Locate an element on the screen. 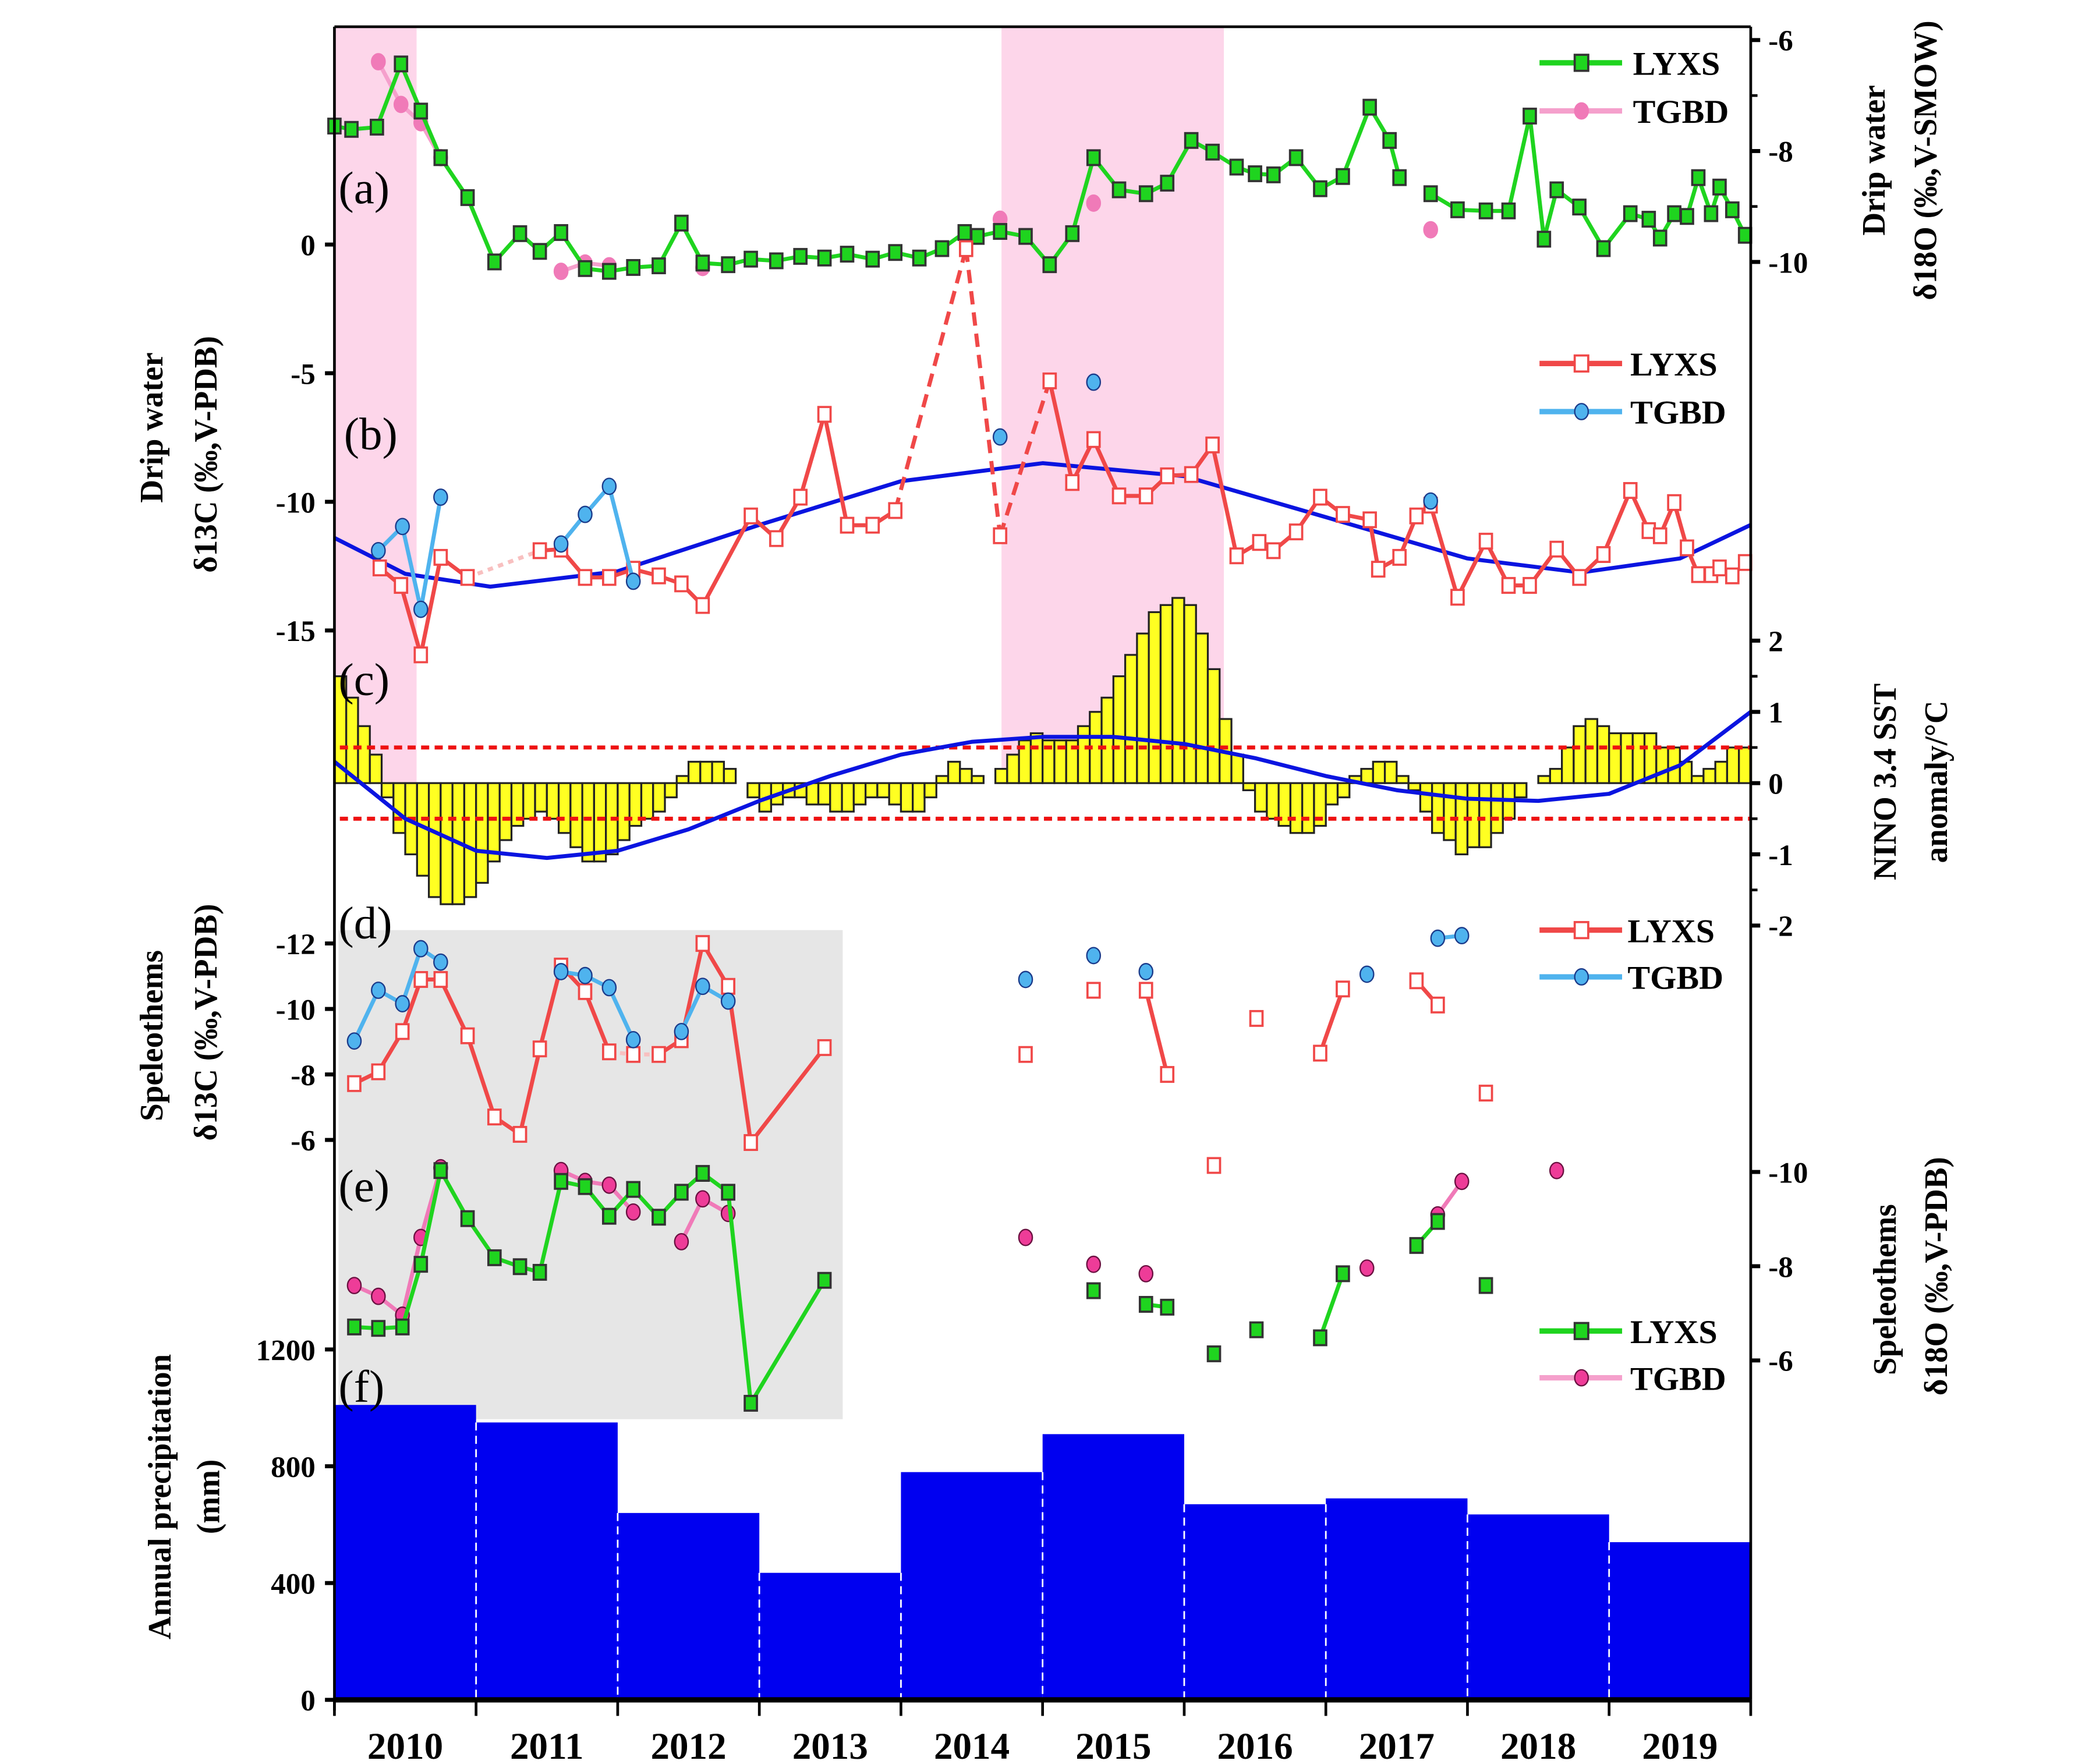 The image size is (2096, 1764). right-axis-unit-spel-d18o: δ18O (‰,V-PDB) is located at coordinates (1936, 1276).